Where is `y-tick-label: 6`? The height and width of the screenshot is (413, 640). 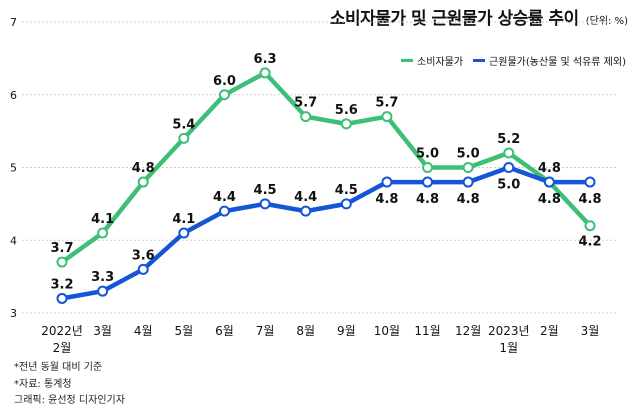 y-tick-label: 6 is located at coordinates (13, 95).